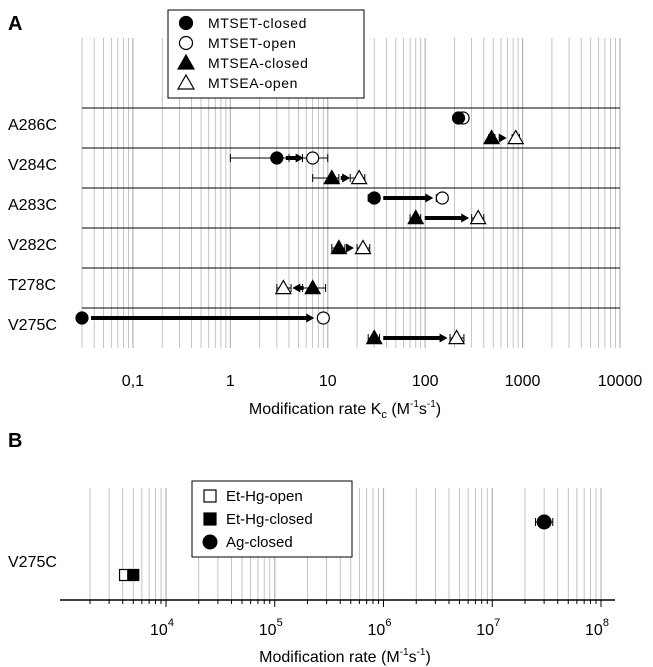 This screenshot has height=667, width=653. Describe the element at coordinates (523, 381) in the screenshot. I see `x-tick-label: 1000` at that location.